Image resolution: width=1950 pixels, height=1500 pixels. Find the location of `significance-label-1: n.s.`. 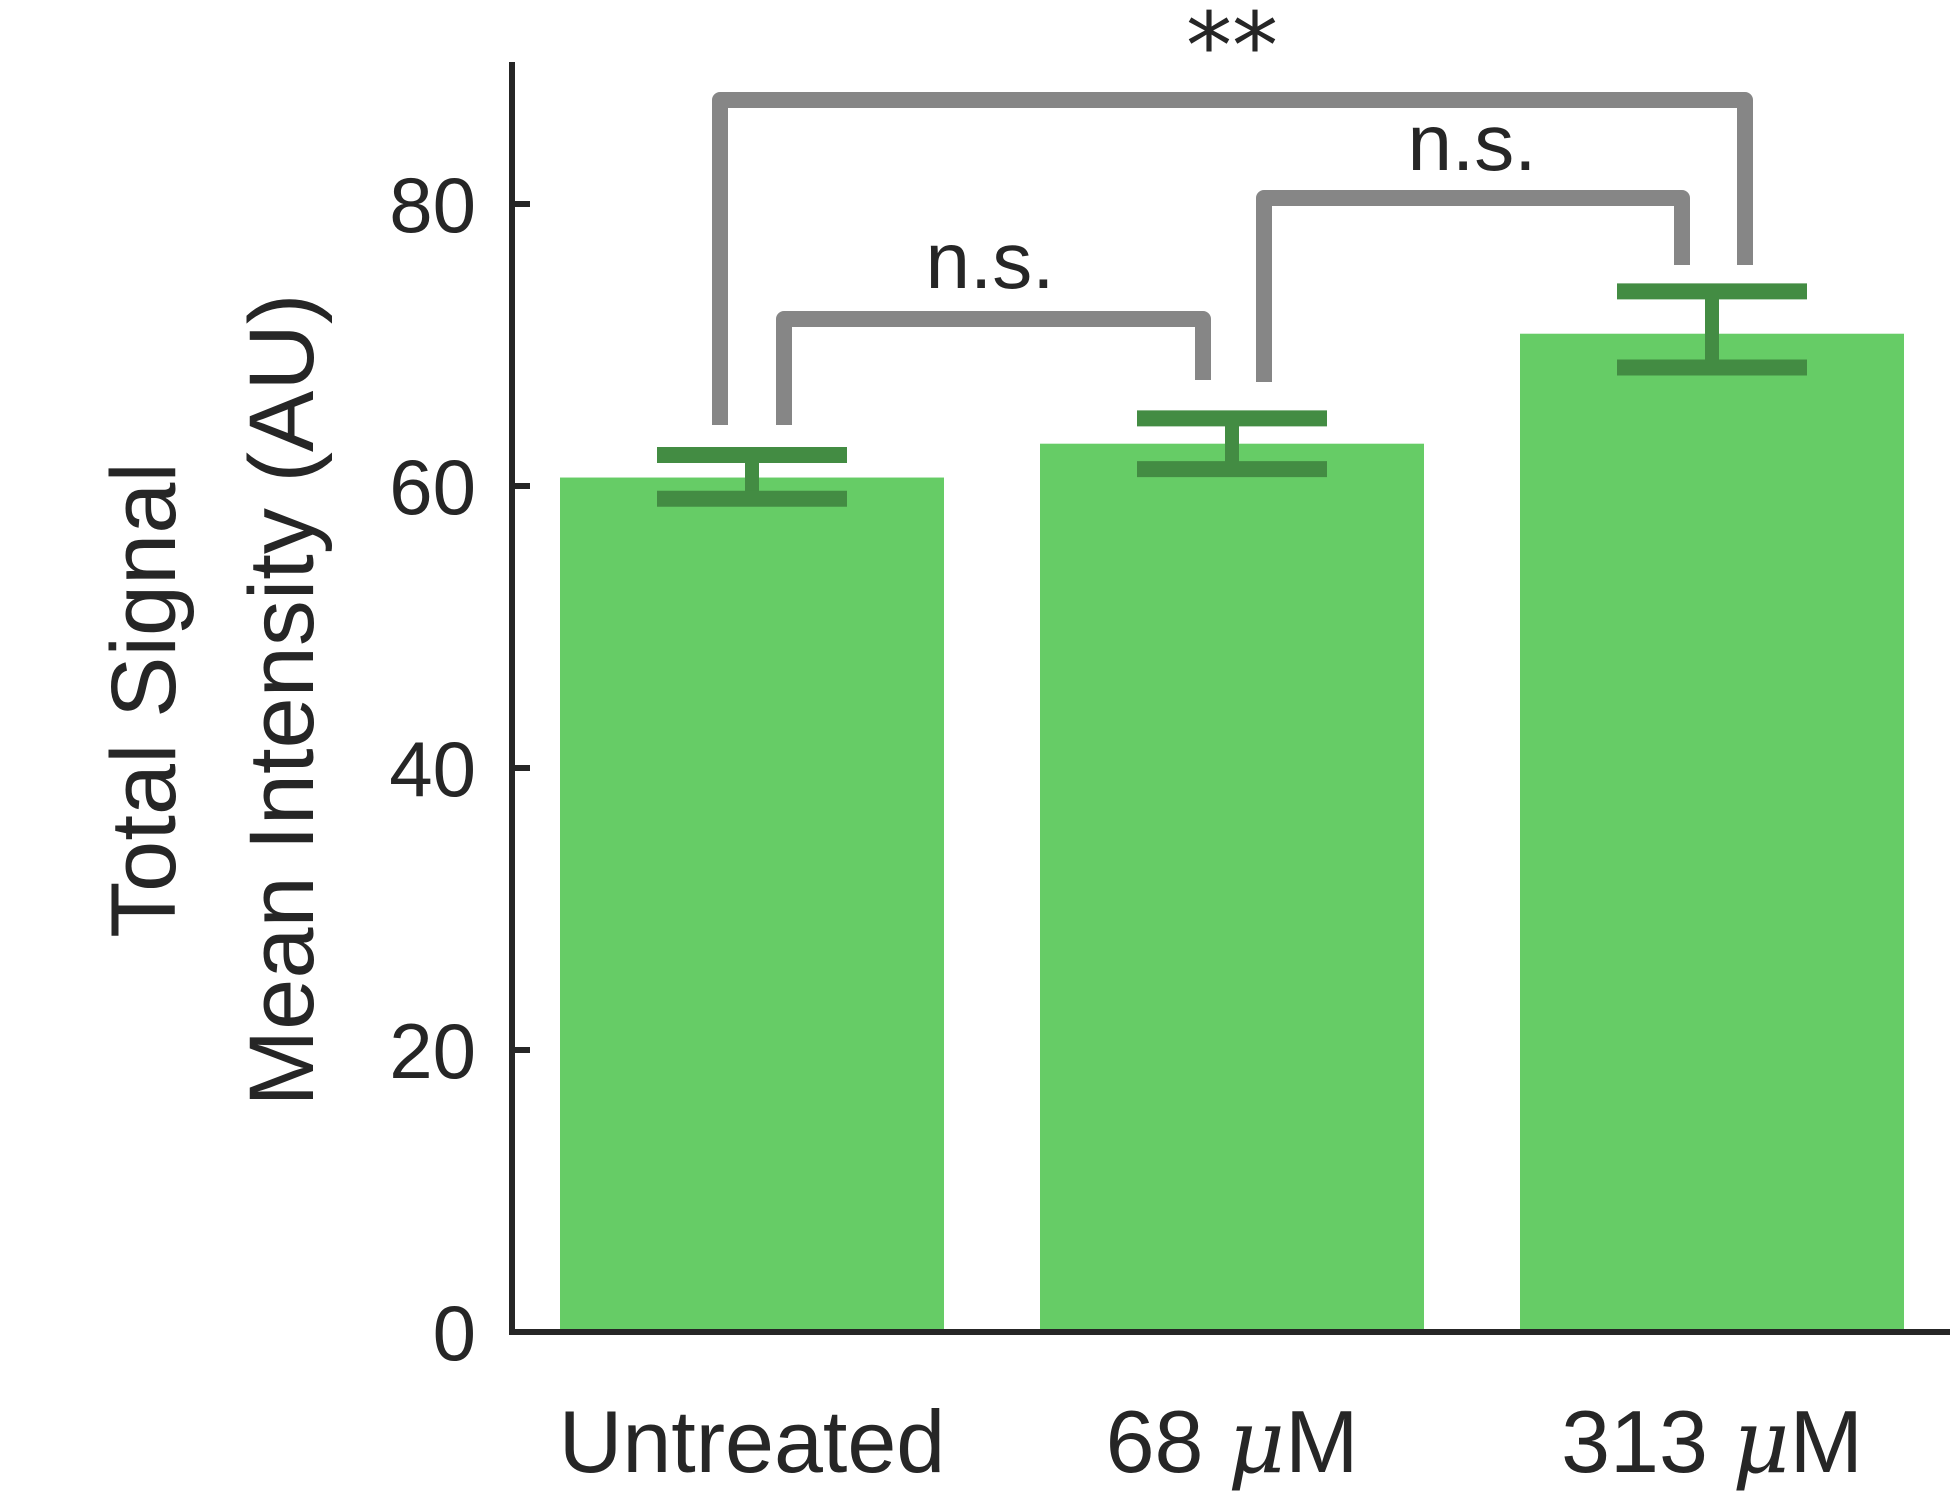

significance-label-1: n.s. is located at coordinates (1472, 142).